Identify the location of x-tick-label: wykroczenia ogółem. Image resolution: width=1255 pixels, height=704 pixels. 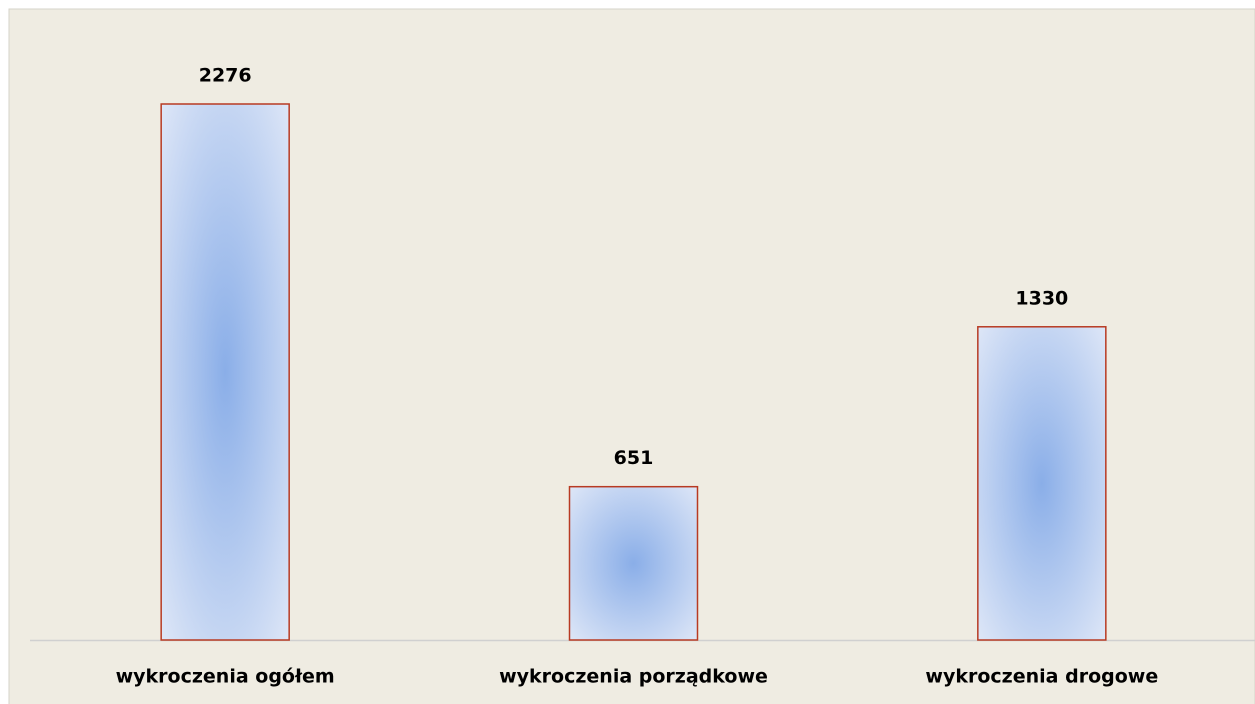
(225, 677).